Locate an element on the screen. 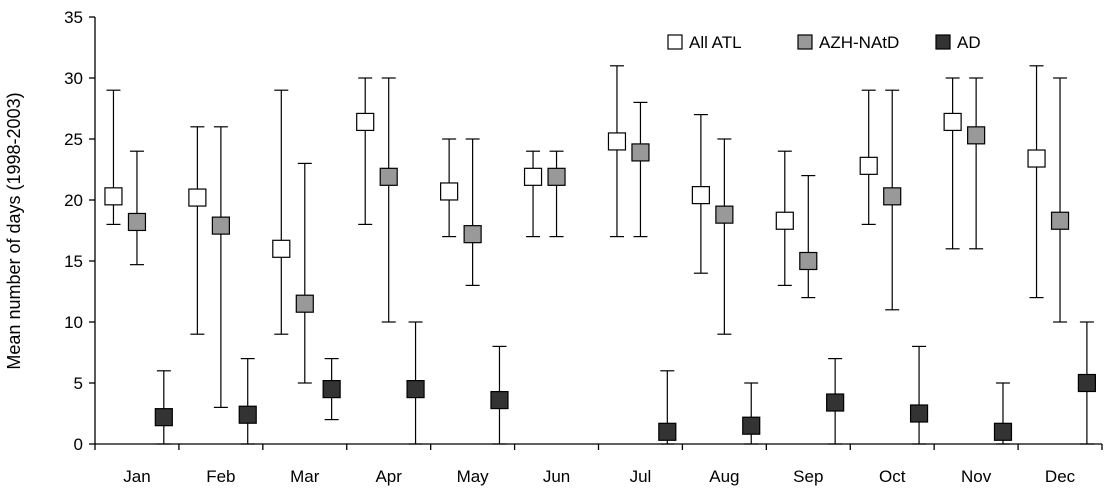 This screenshot has width=1104, height=488. y-tick-label: 30 is located at coordinates (73, 78).